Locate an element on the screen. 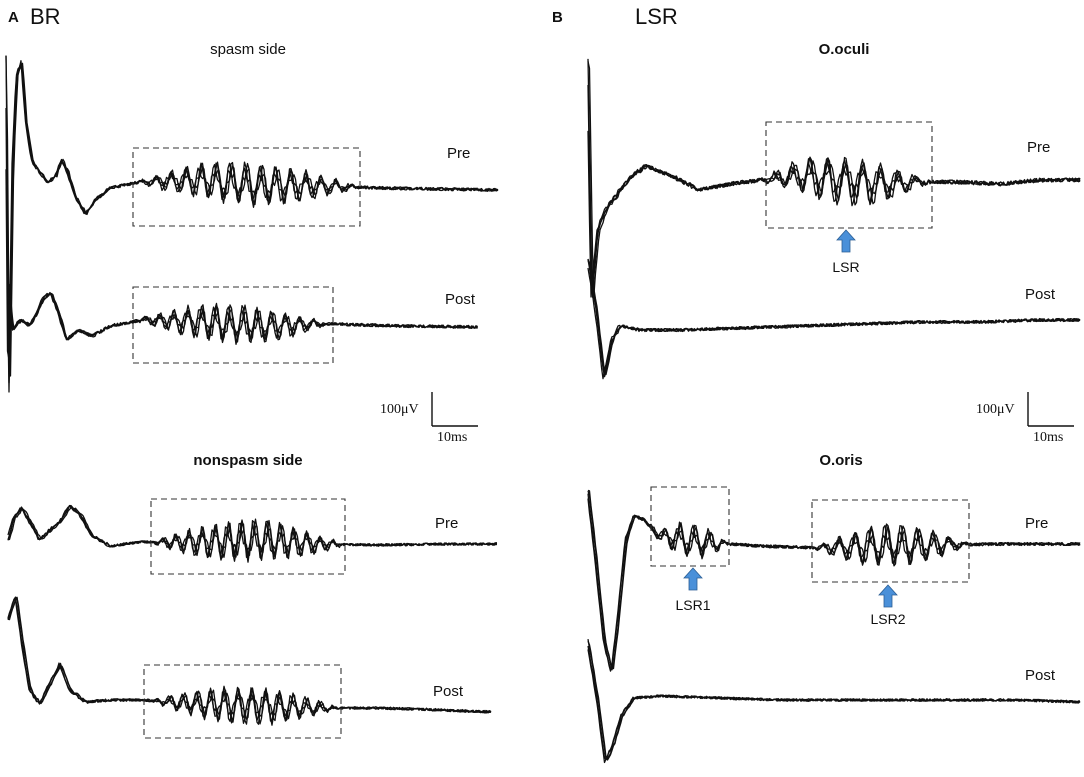  window-box-o-oris-lsr1 is located at coordinates (690, 526).